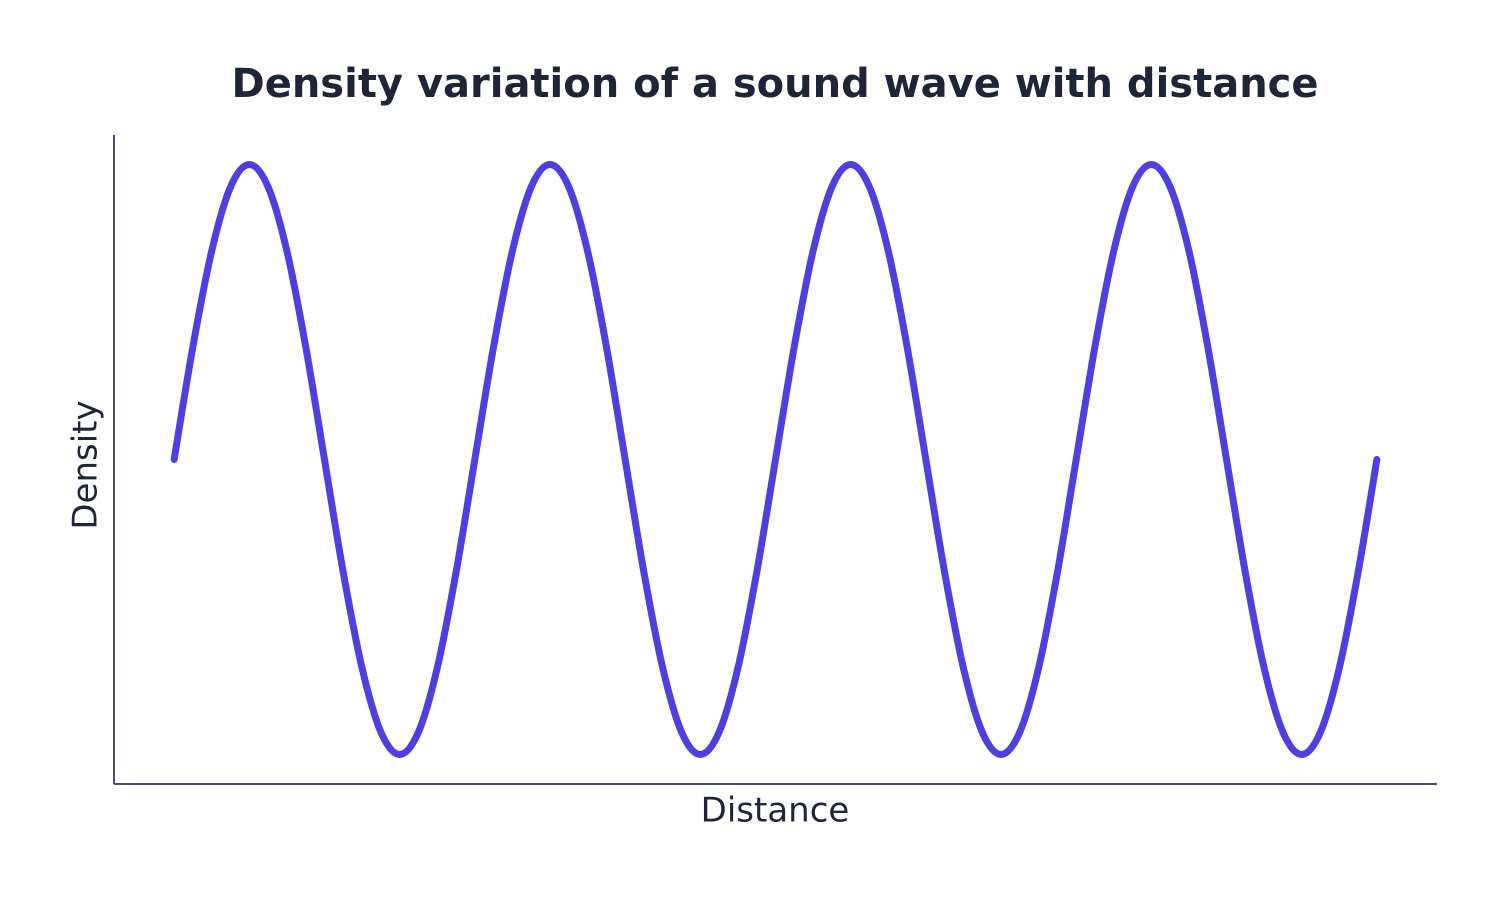  I want to click on y-axis-label: Density, so click(86, 464).